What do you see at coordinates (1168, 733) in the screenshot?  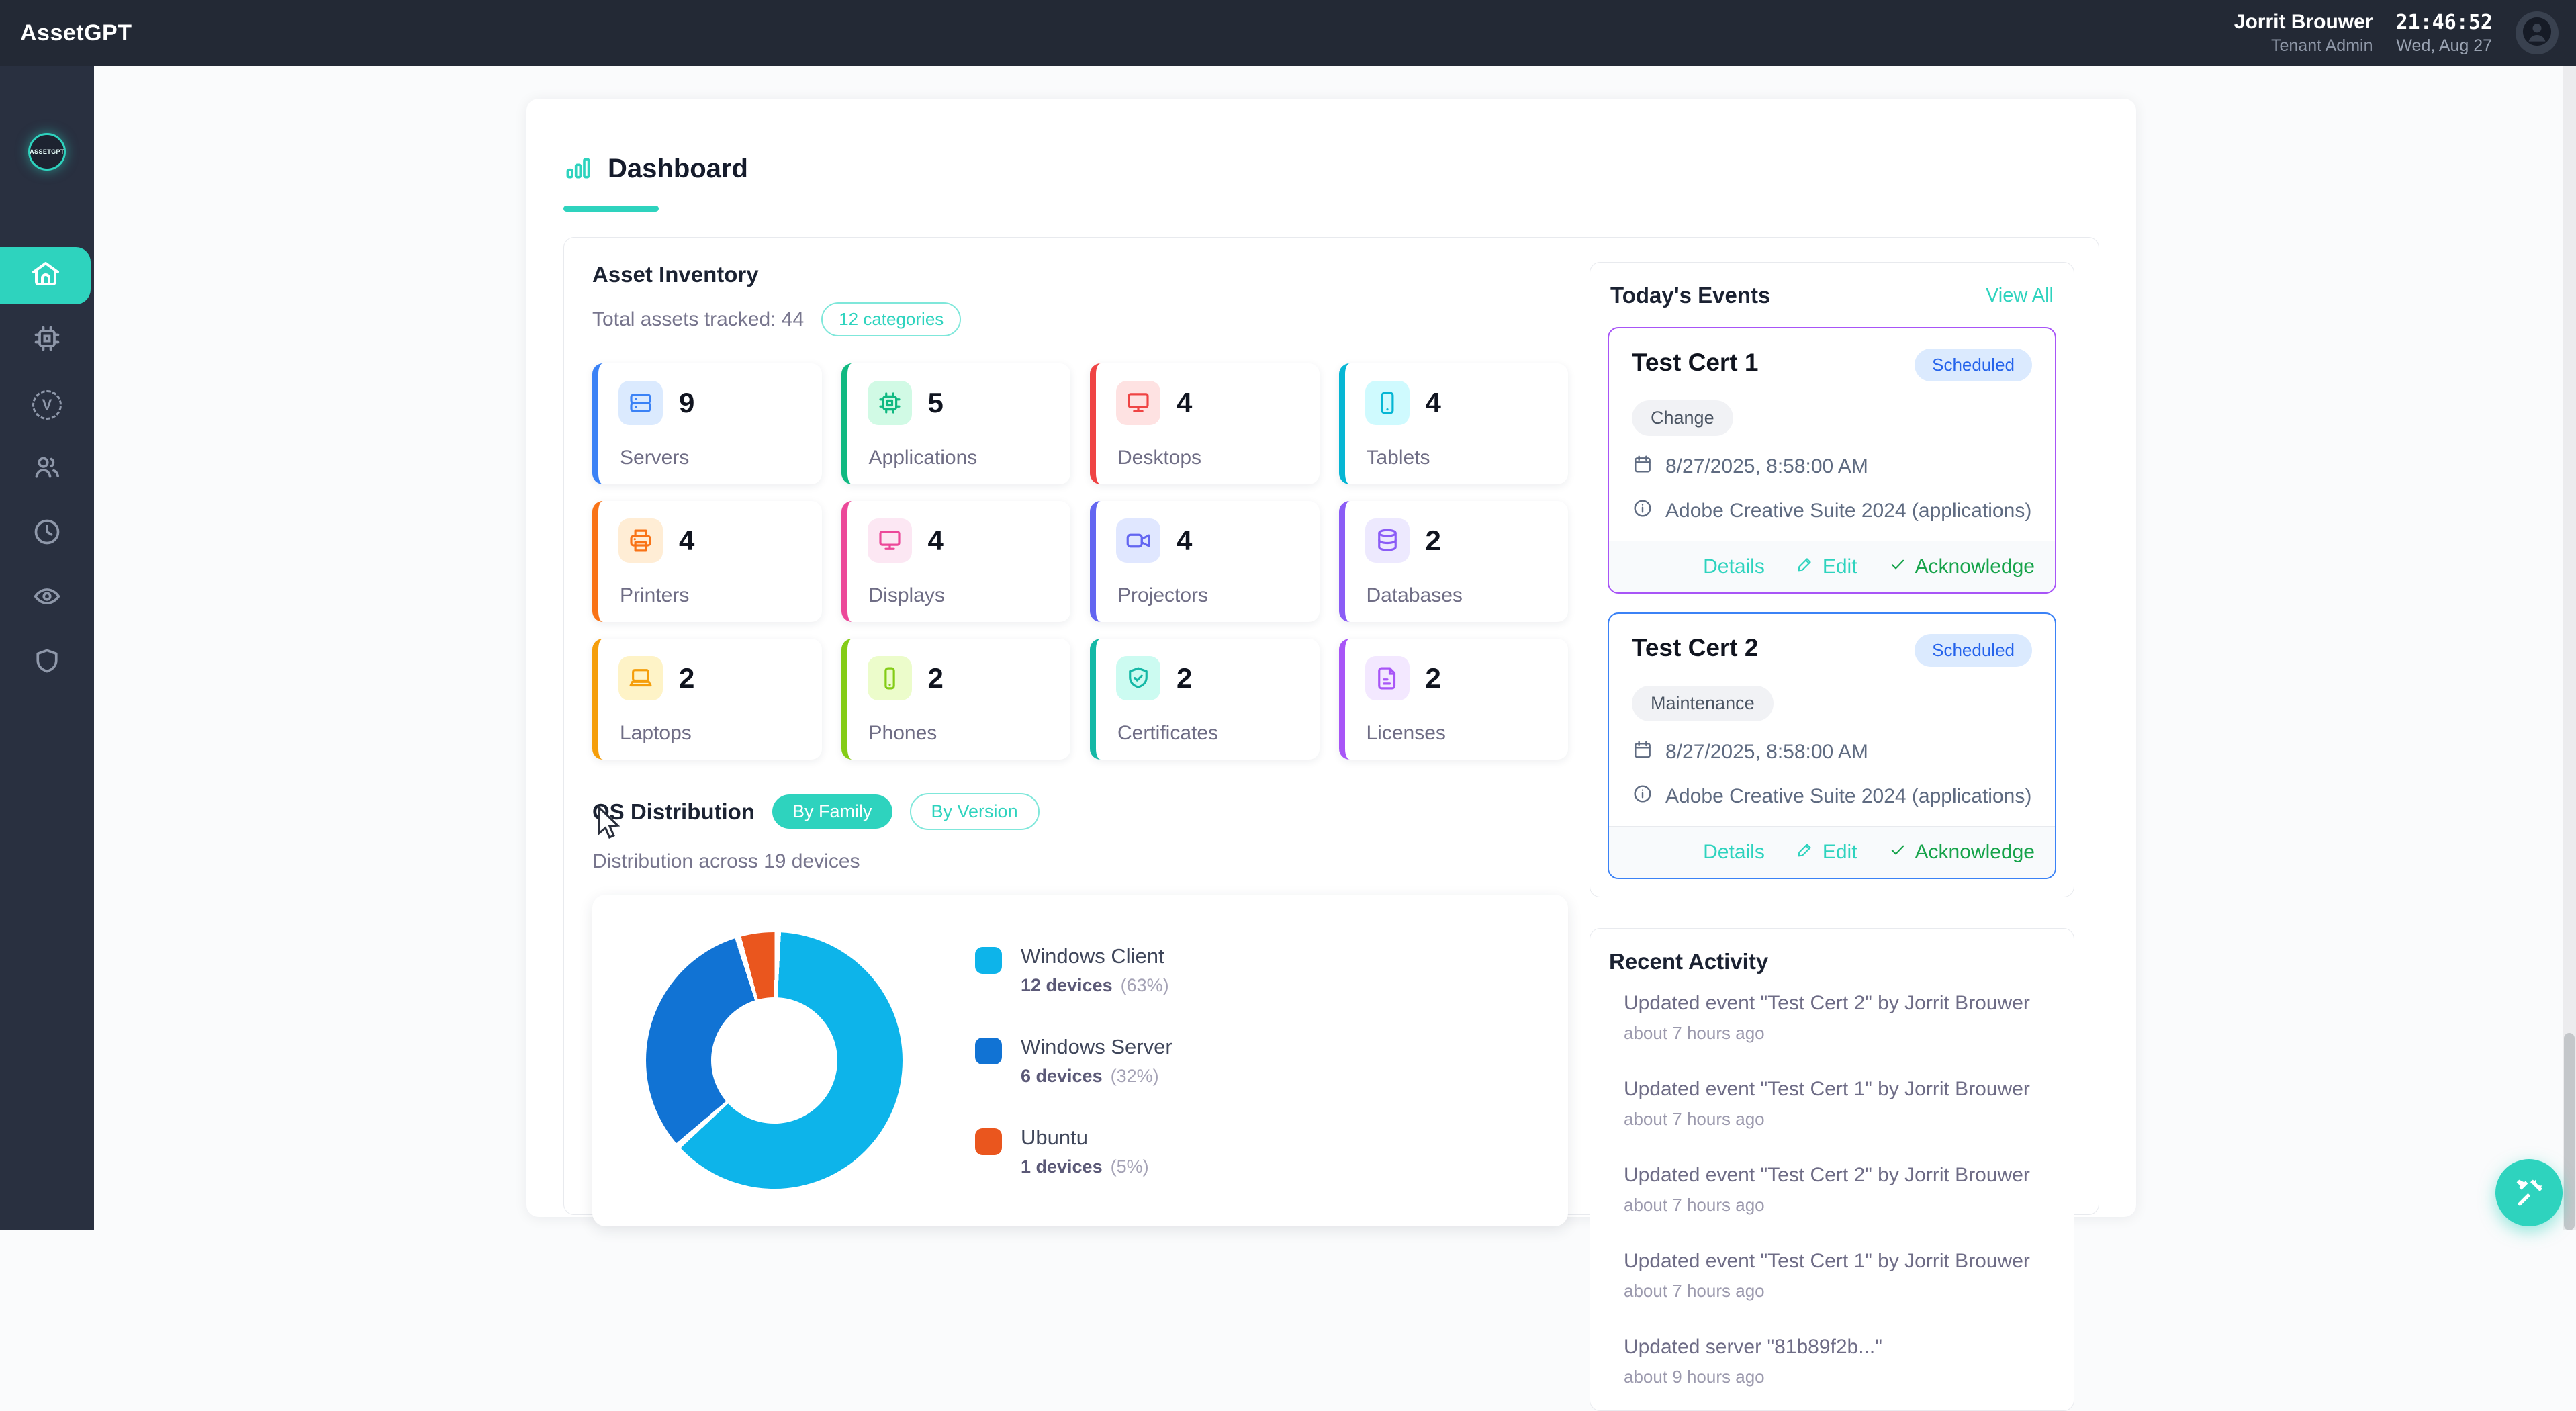 I see `asset-label: Certificates` at bounding box center [1168, 733].